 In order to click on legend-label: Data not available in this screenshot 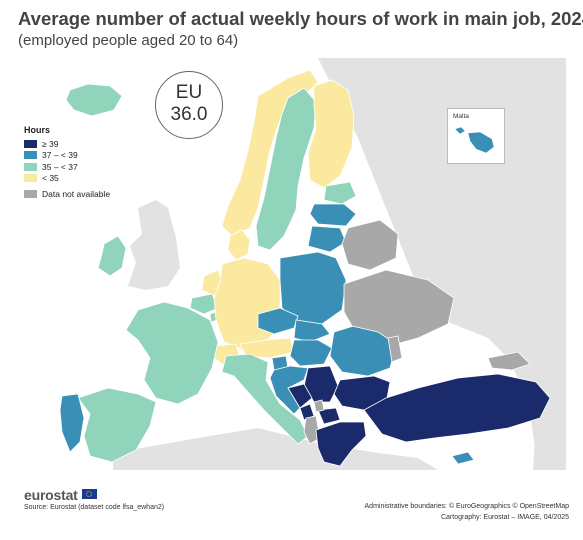, I will do `click(76, 193)`.